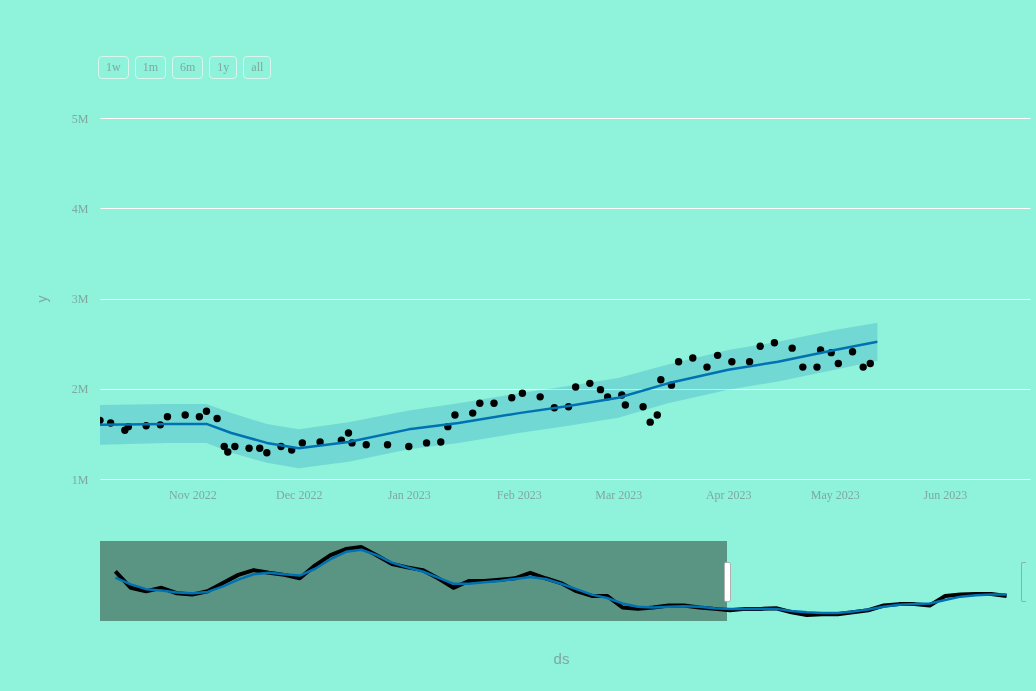 The width and height of the screenshot is (1036, 691). Describe the element at coordinates (945, 494) in the screenshot. I see `x-tick-label: Jun 2023` at that location.